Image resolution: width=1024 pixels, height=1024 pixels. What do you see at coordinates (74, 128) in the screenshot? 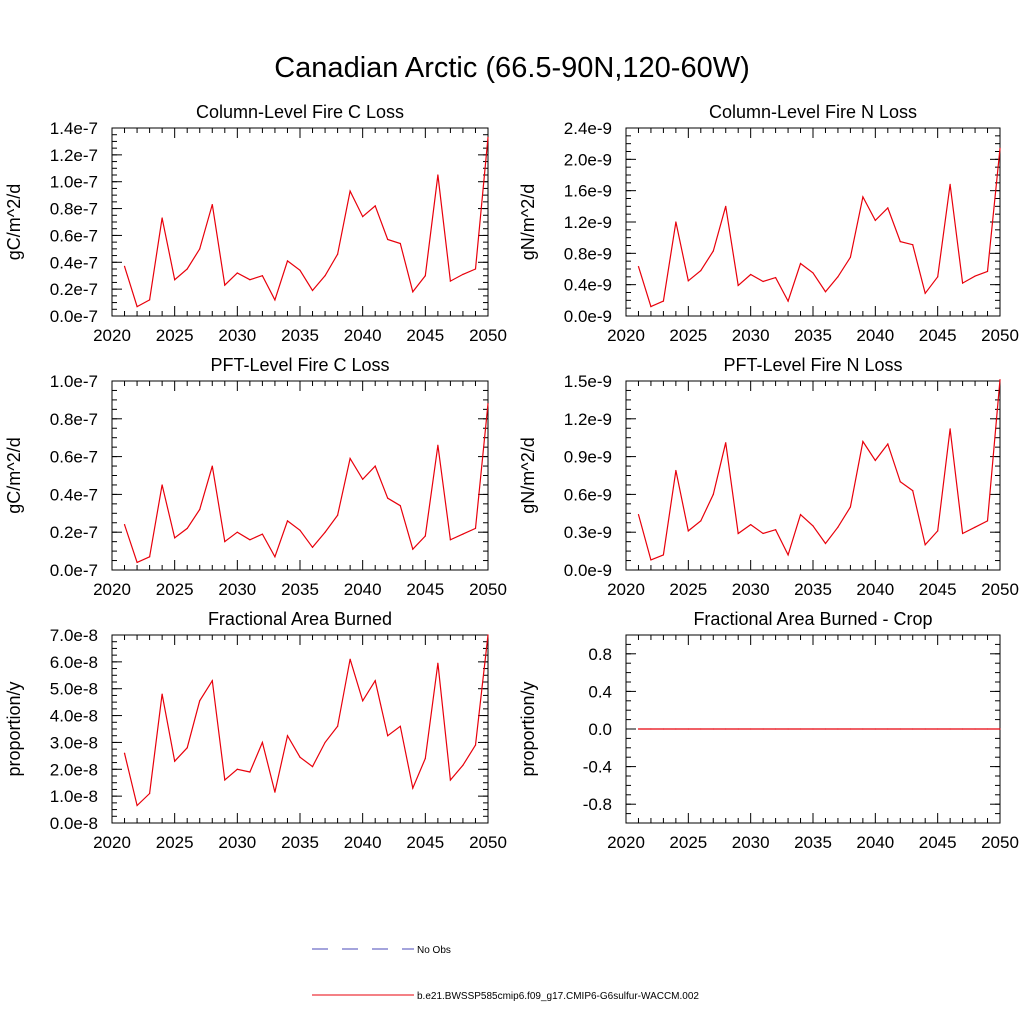
I see `y-tick-label: 1.4e-7` at bounding box center [74, 128].